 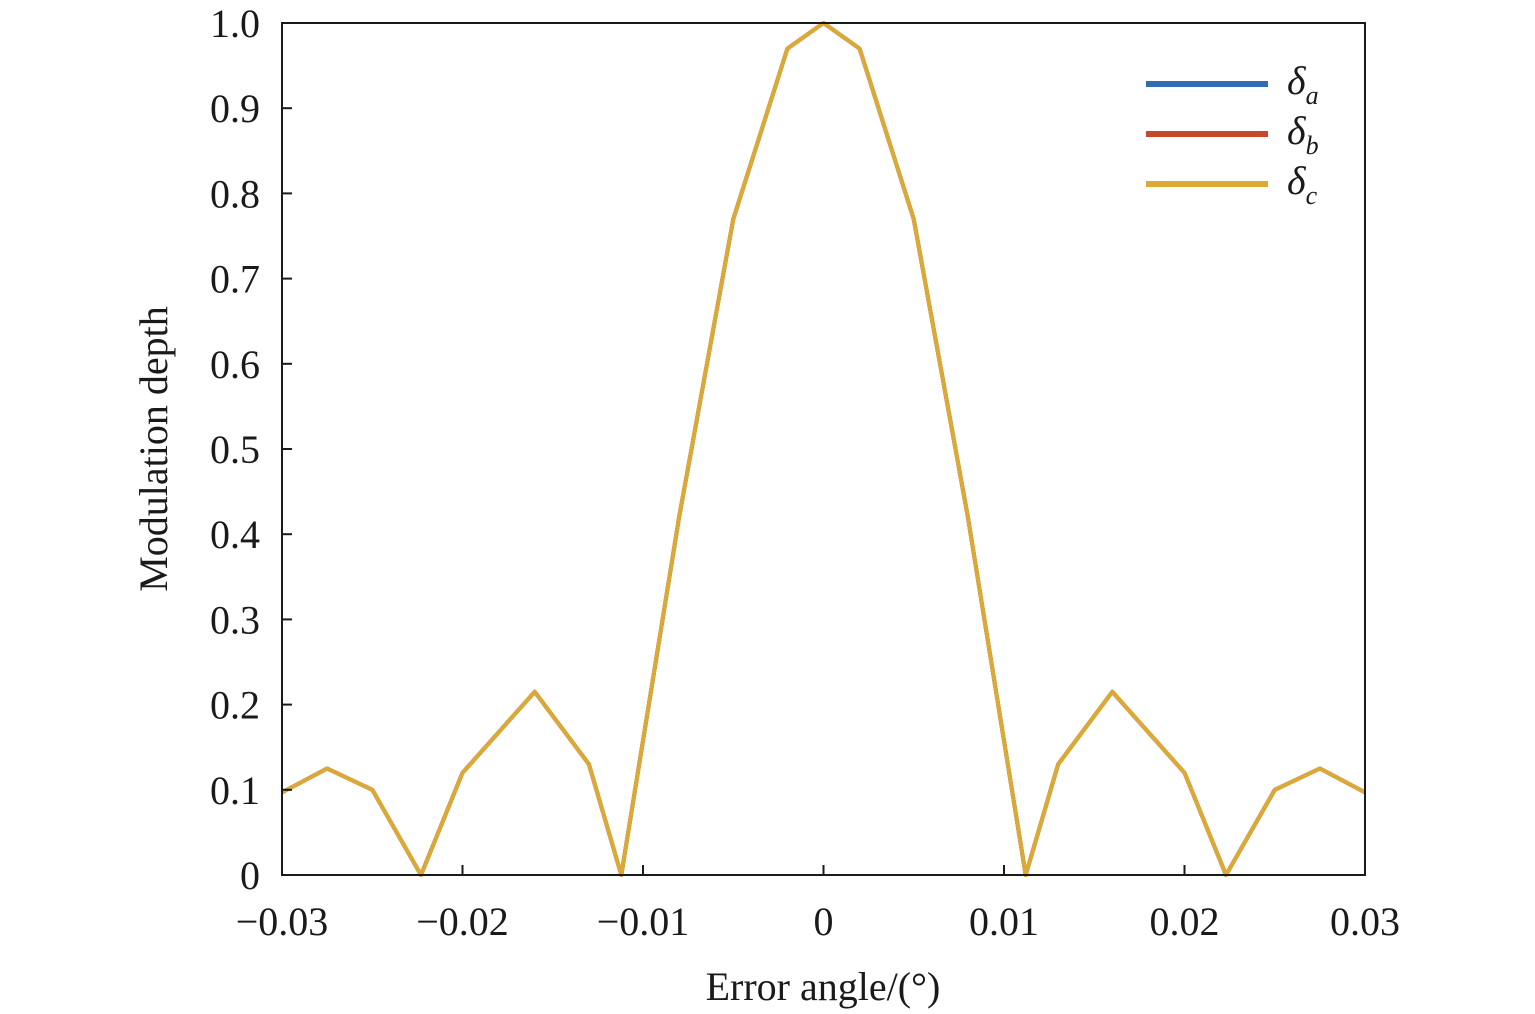 What do you see at coordinates (153, 449) in the screenshot?
I see `y-axis-title: Modulation depth` at bounding box center [153, 449].